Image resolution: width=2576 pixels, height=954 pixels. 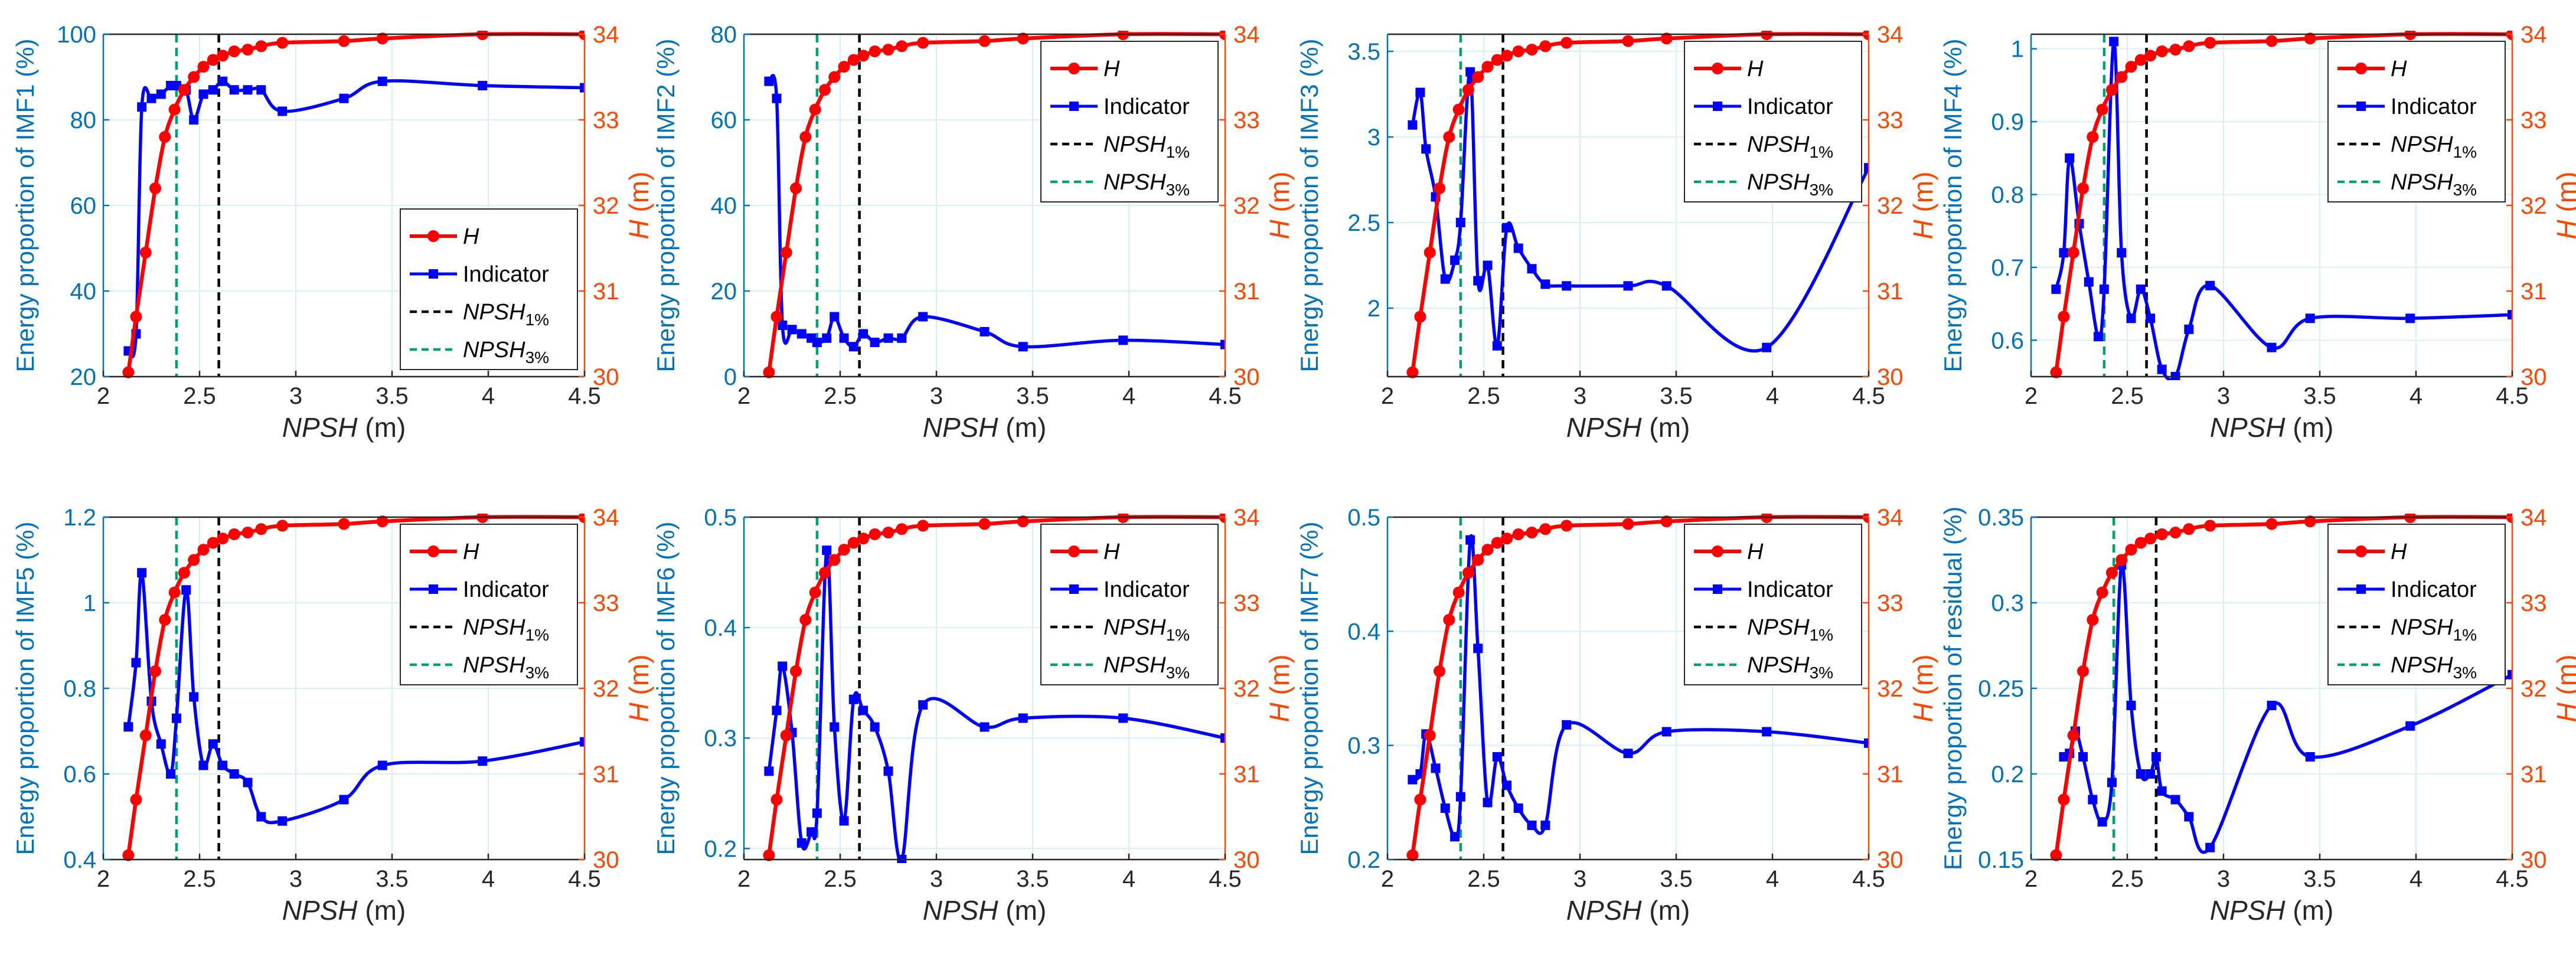 What do you see at coordinates (1373, 309) in the screenshot?
I see `y-tick-label: 2` at bounding box center [1373, 309].